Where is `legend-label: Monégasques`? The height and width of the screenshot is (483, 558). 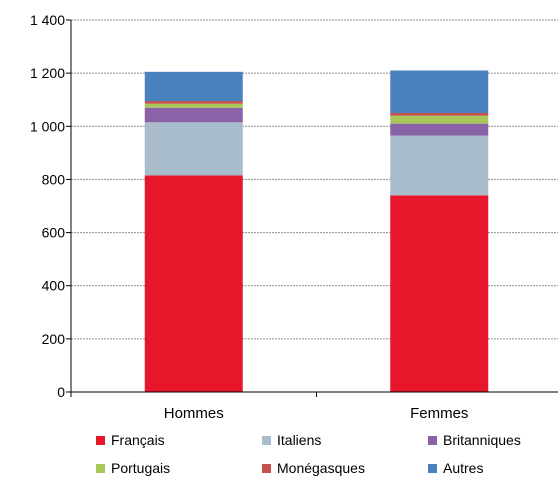 legend-label: Monégasques is located at coordinates (321, 468).